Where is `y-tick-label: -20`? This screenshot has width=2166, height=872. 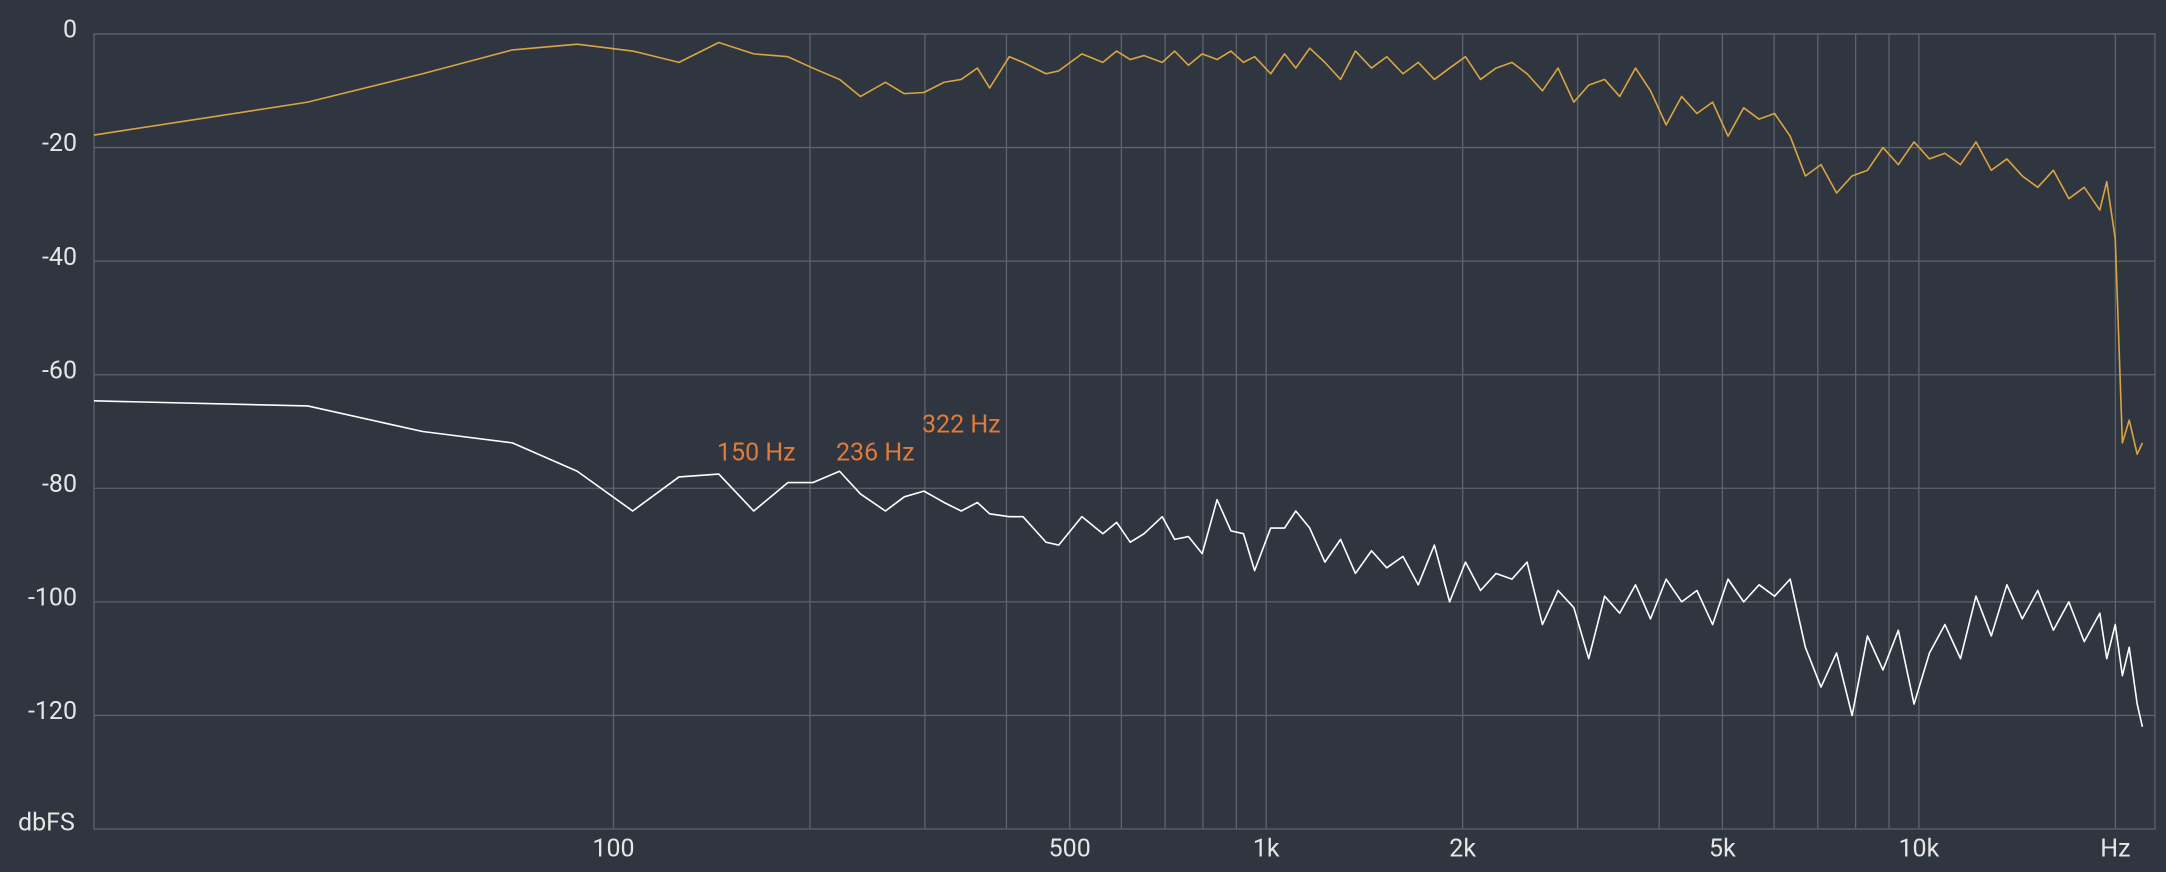
y-tick-label: -20 is located at coordinates (59, 143).